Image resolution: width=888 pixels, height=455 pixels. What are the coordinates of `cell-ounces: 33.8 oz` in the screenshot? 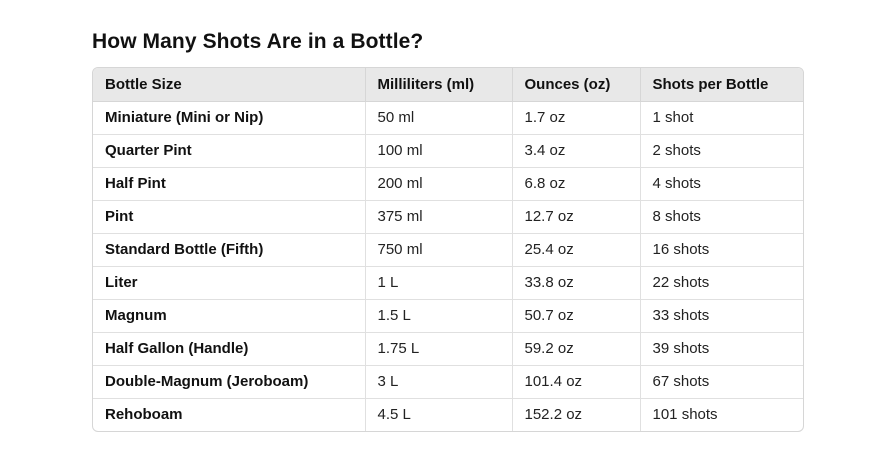 It's located at (576, 283).